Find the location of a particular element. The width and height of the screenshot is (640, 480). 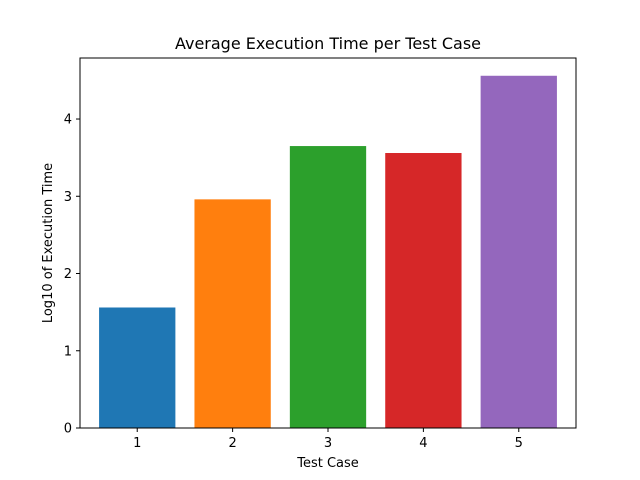

x-axis-label: Test Case is located at coordinates (327, 463).